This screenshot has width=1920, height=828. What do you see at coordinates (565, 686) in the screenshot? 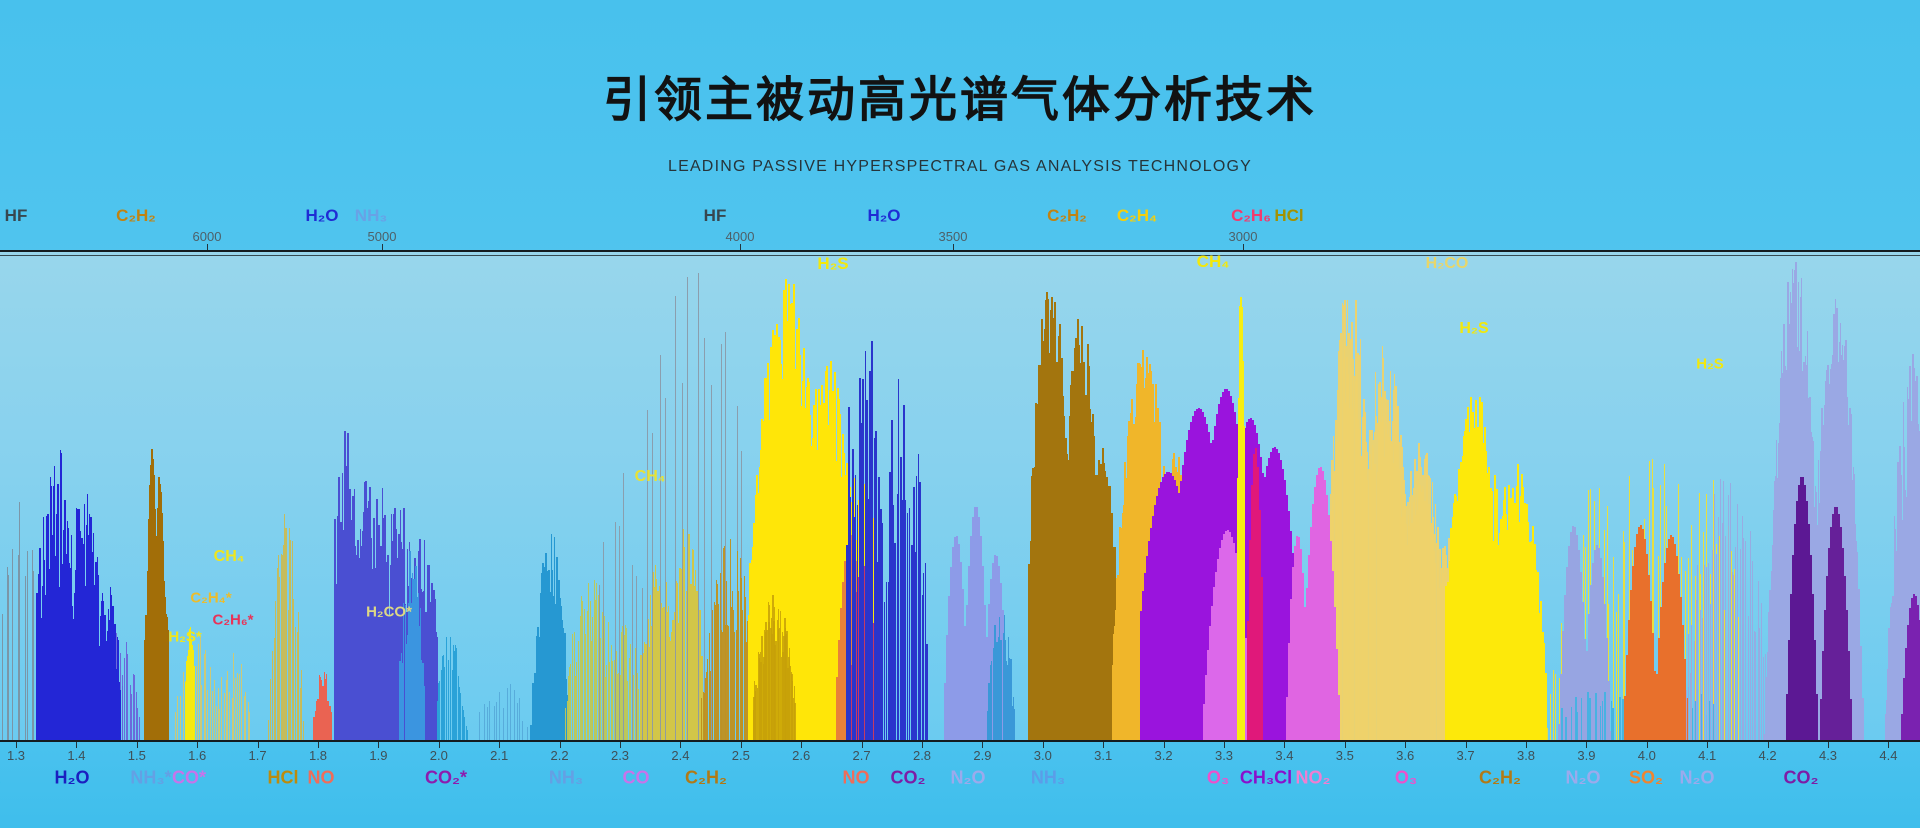
I see `spectral-line-NH3-2.2-teal` at bounding box center [565, 686].